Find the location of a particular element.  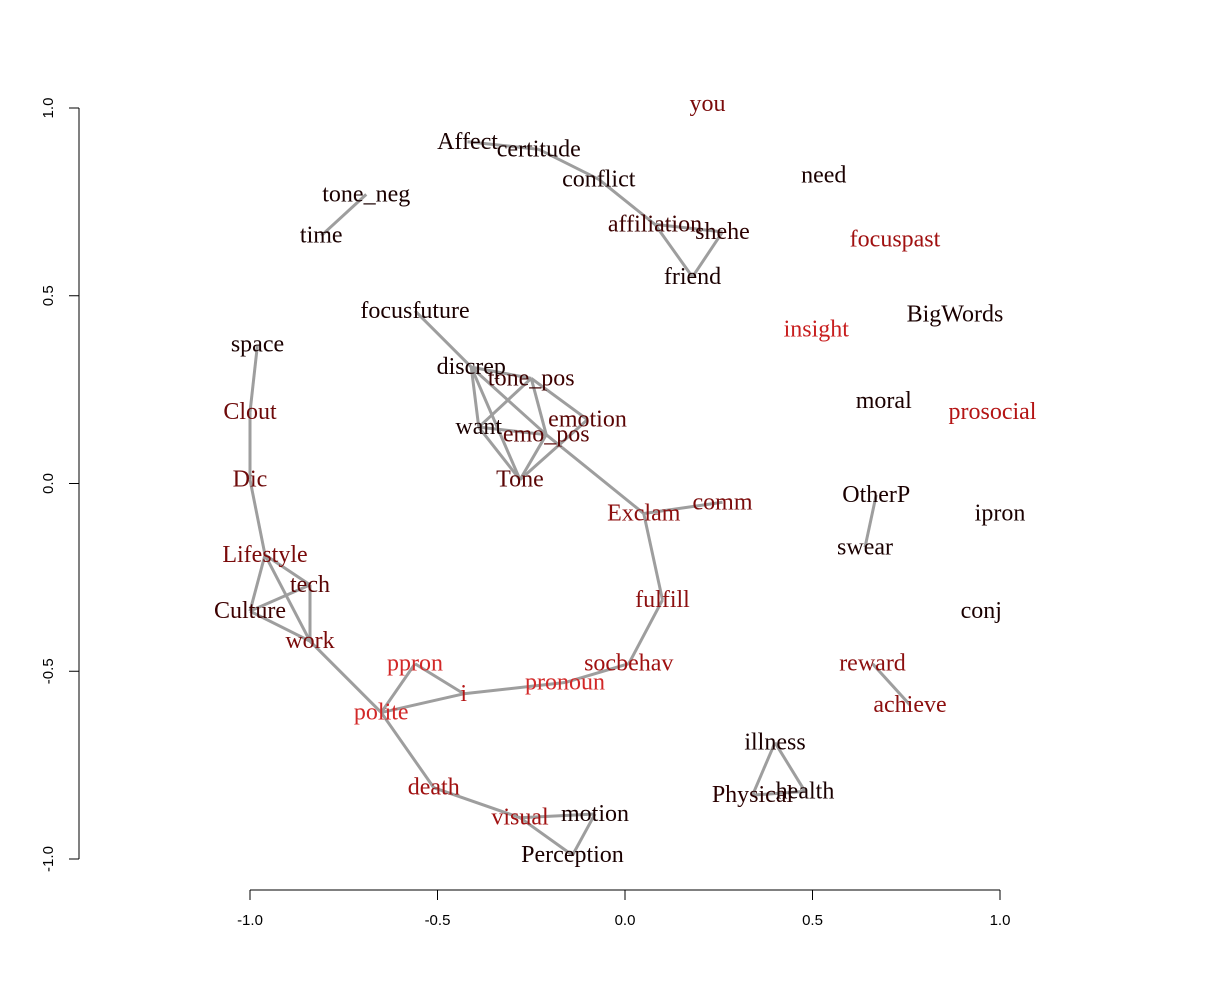

x-tick-label: 1.0 is located at coordinates (1000, 920).